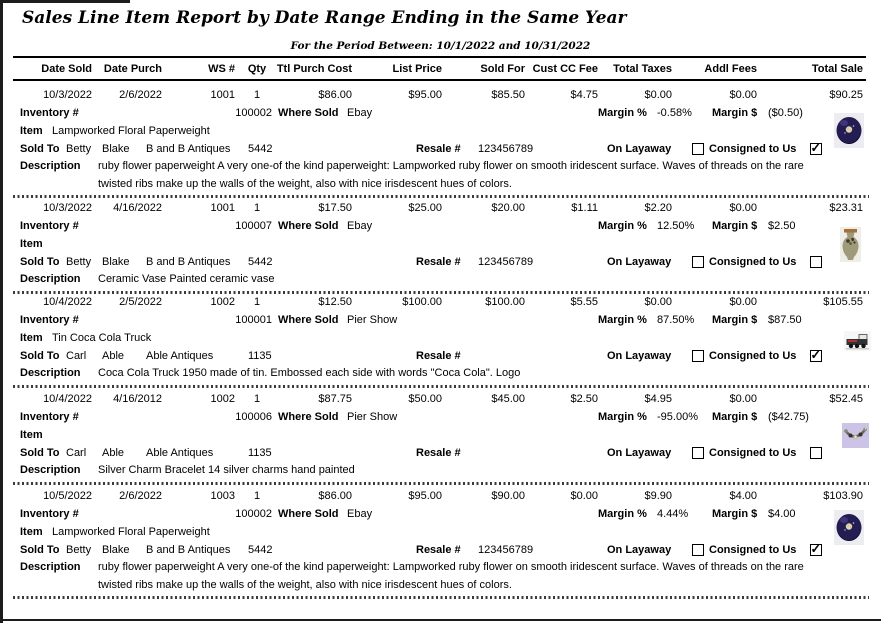  I want to click on ttl-purch-cost-cell: $12.50, so click(335, 302).